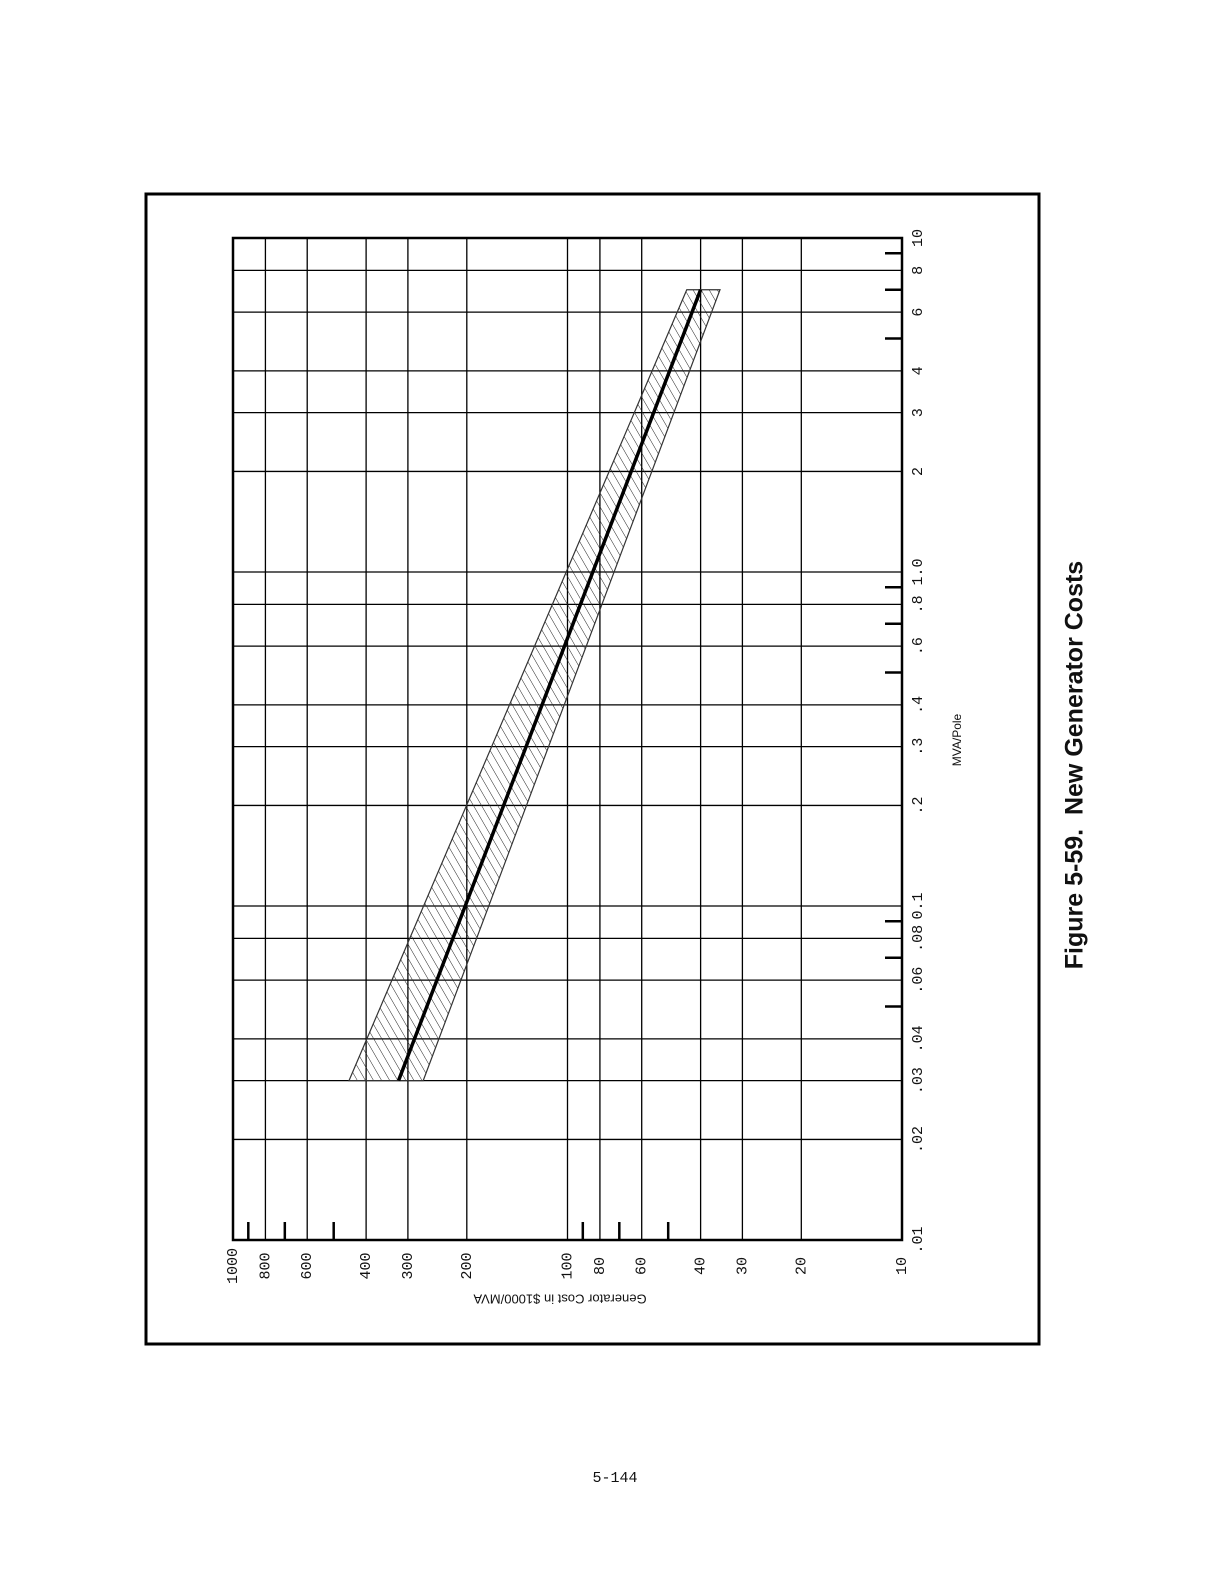  I want to click on x-tick-label: 8, so click(918, 270).